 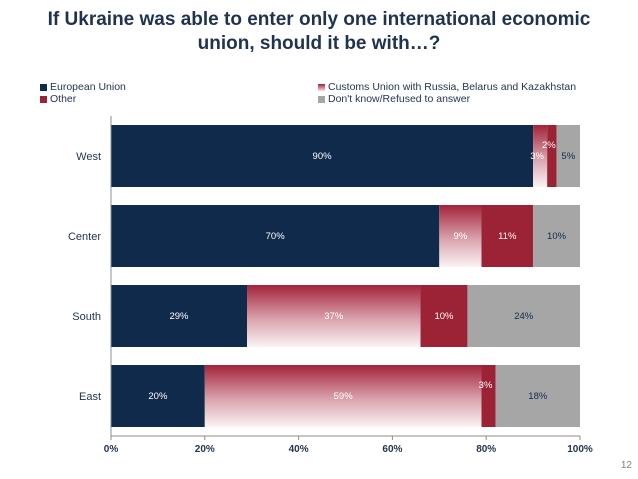 I want to click on legend-item-other: Other, so click(x=58, y=99).